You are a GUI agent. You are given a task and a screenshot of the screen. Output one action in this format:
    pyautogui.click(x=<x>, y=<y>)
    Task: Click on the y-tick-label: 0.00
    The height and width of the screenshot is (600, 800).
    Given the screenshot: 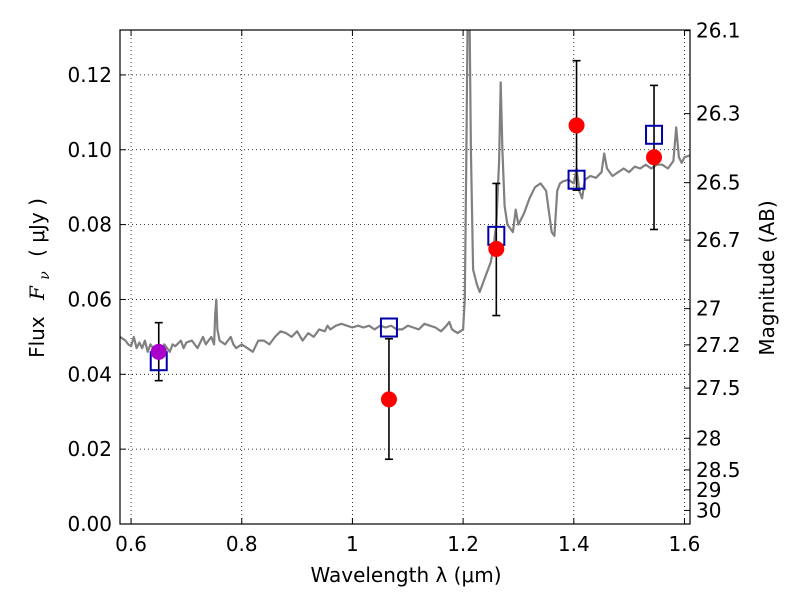 What is the action you would take?
    pyautogui.click(x=89, y=524)
    